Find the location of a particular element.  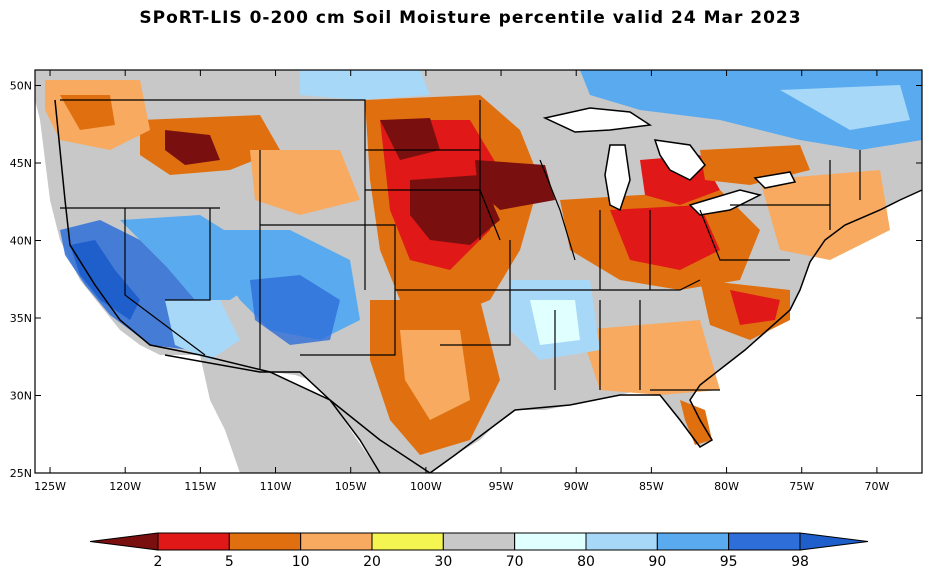

northeast-dry is located at coordinates (825, 215).